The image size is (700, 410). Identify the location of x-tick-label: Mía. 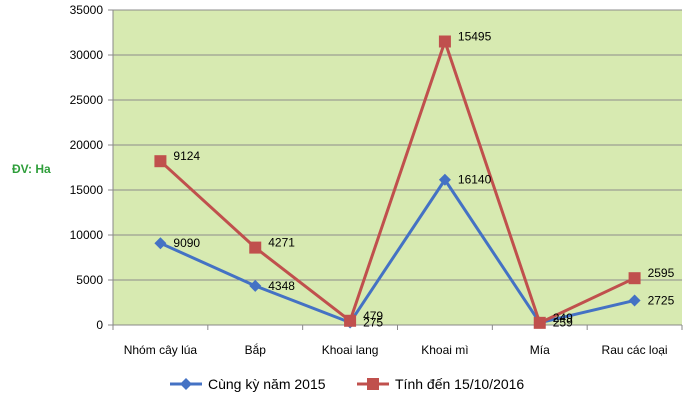
(540, 350).